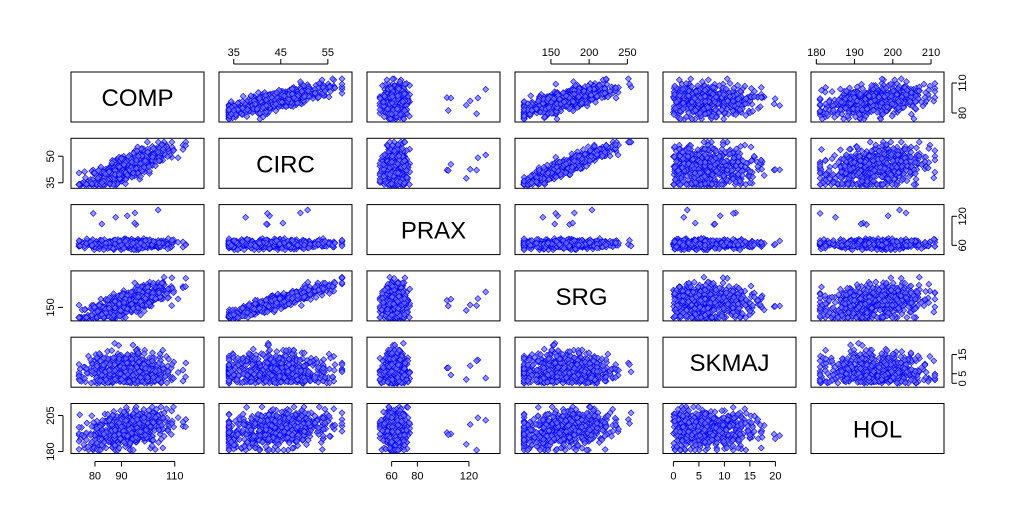 This screenshot has width=1016, height=521. I want to click on variable-label-CIRC: CIRC, so click(285, 164).